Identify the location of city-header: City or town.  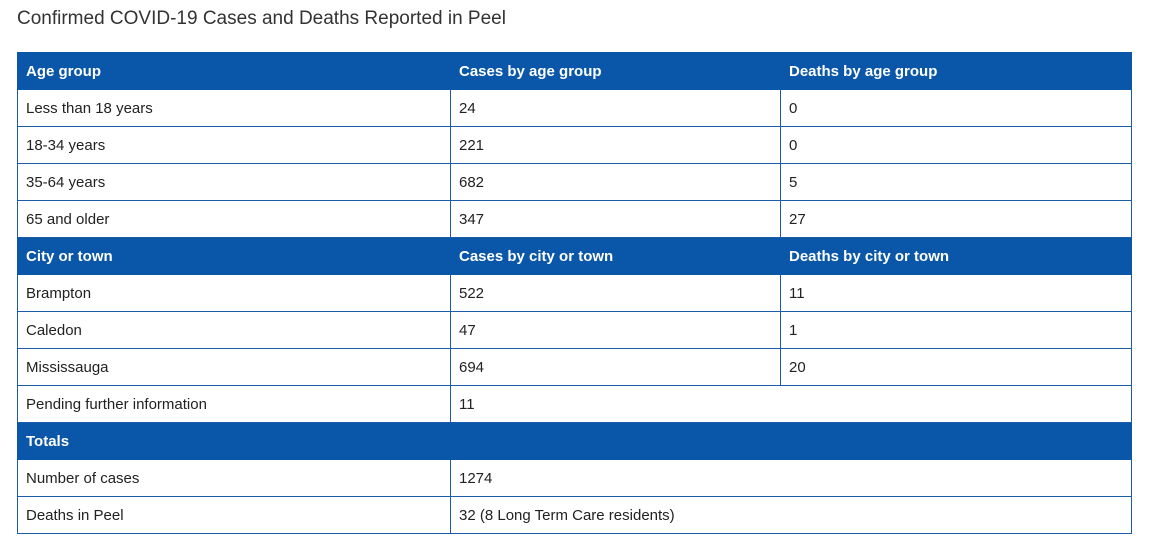
(234, 256).